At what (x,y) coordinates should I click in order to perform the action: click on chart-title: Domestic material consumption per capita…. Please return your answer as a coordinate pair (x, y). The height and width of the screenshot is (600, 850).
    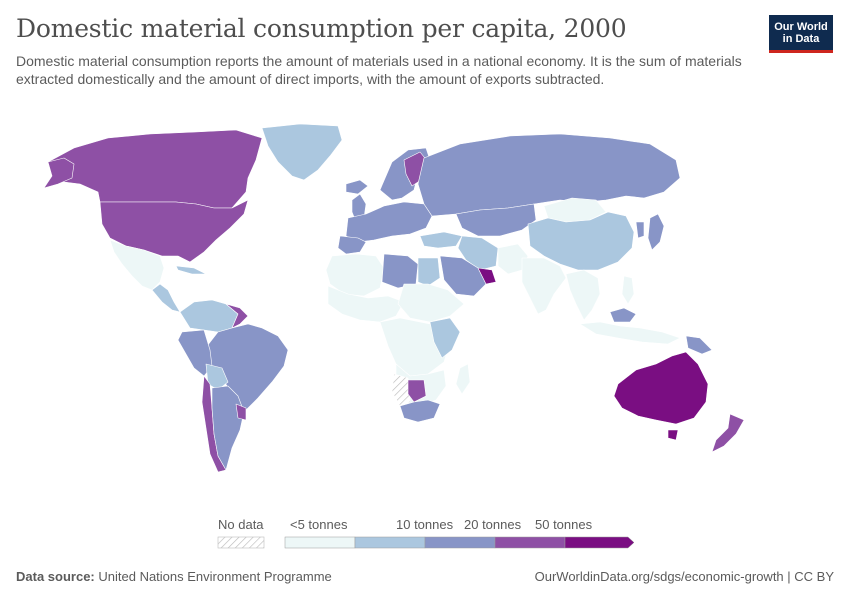
    Looking at the image, I should click on (321, 28).